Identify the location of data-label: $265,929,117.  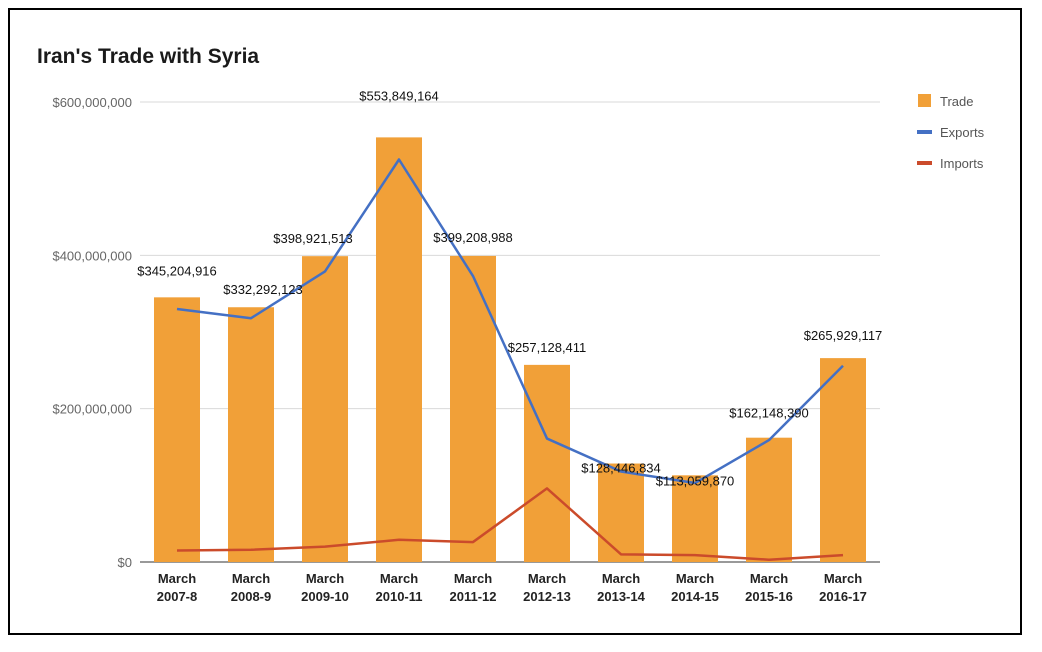
(843, 335).